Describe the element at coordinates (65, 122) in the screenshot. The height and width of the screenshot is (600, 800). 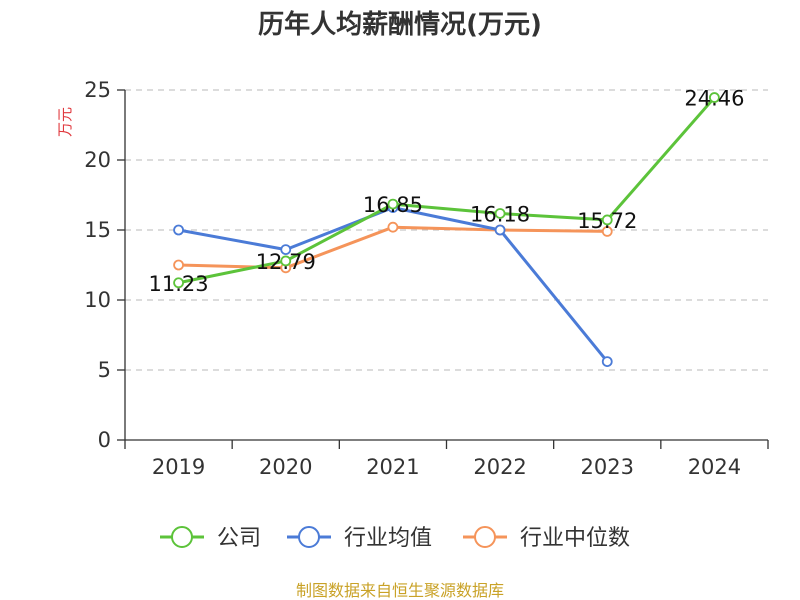
I see `y-axis-label: 万元` at that location.